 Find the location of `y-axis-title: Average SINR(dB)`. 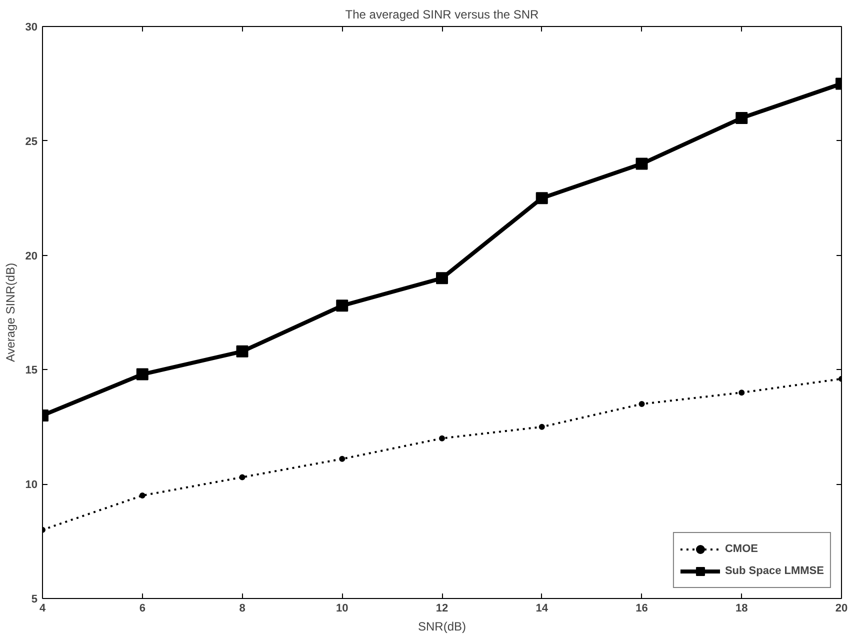

y-axis-title: Average SINR(dB) is located at coordinates (10, 312).